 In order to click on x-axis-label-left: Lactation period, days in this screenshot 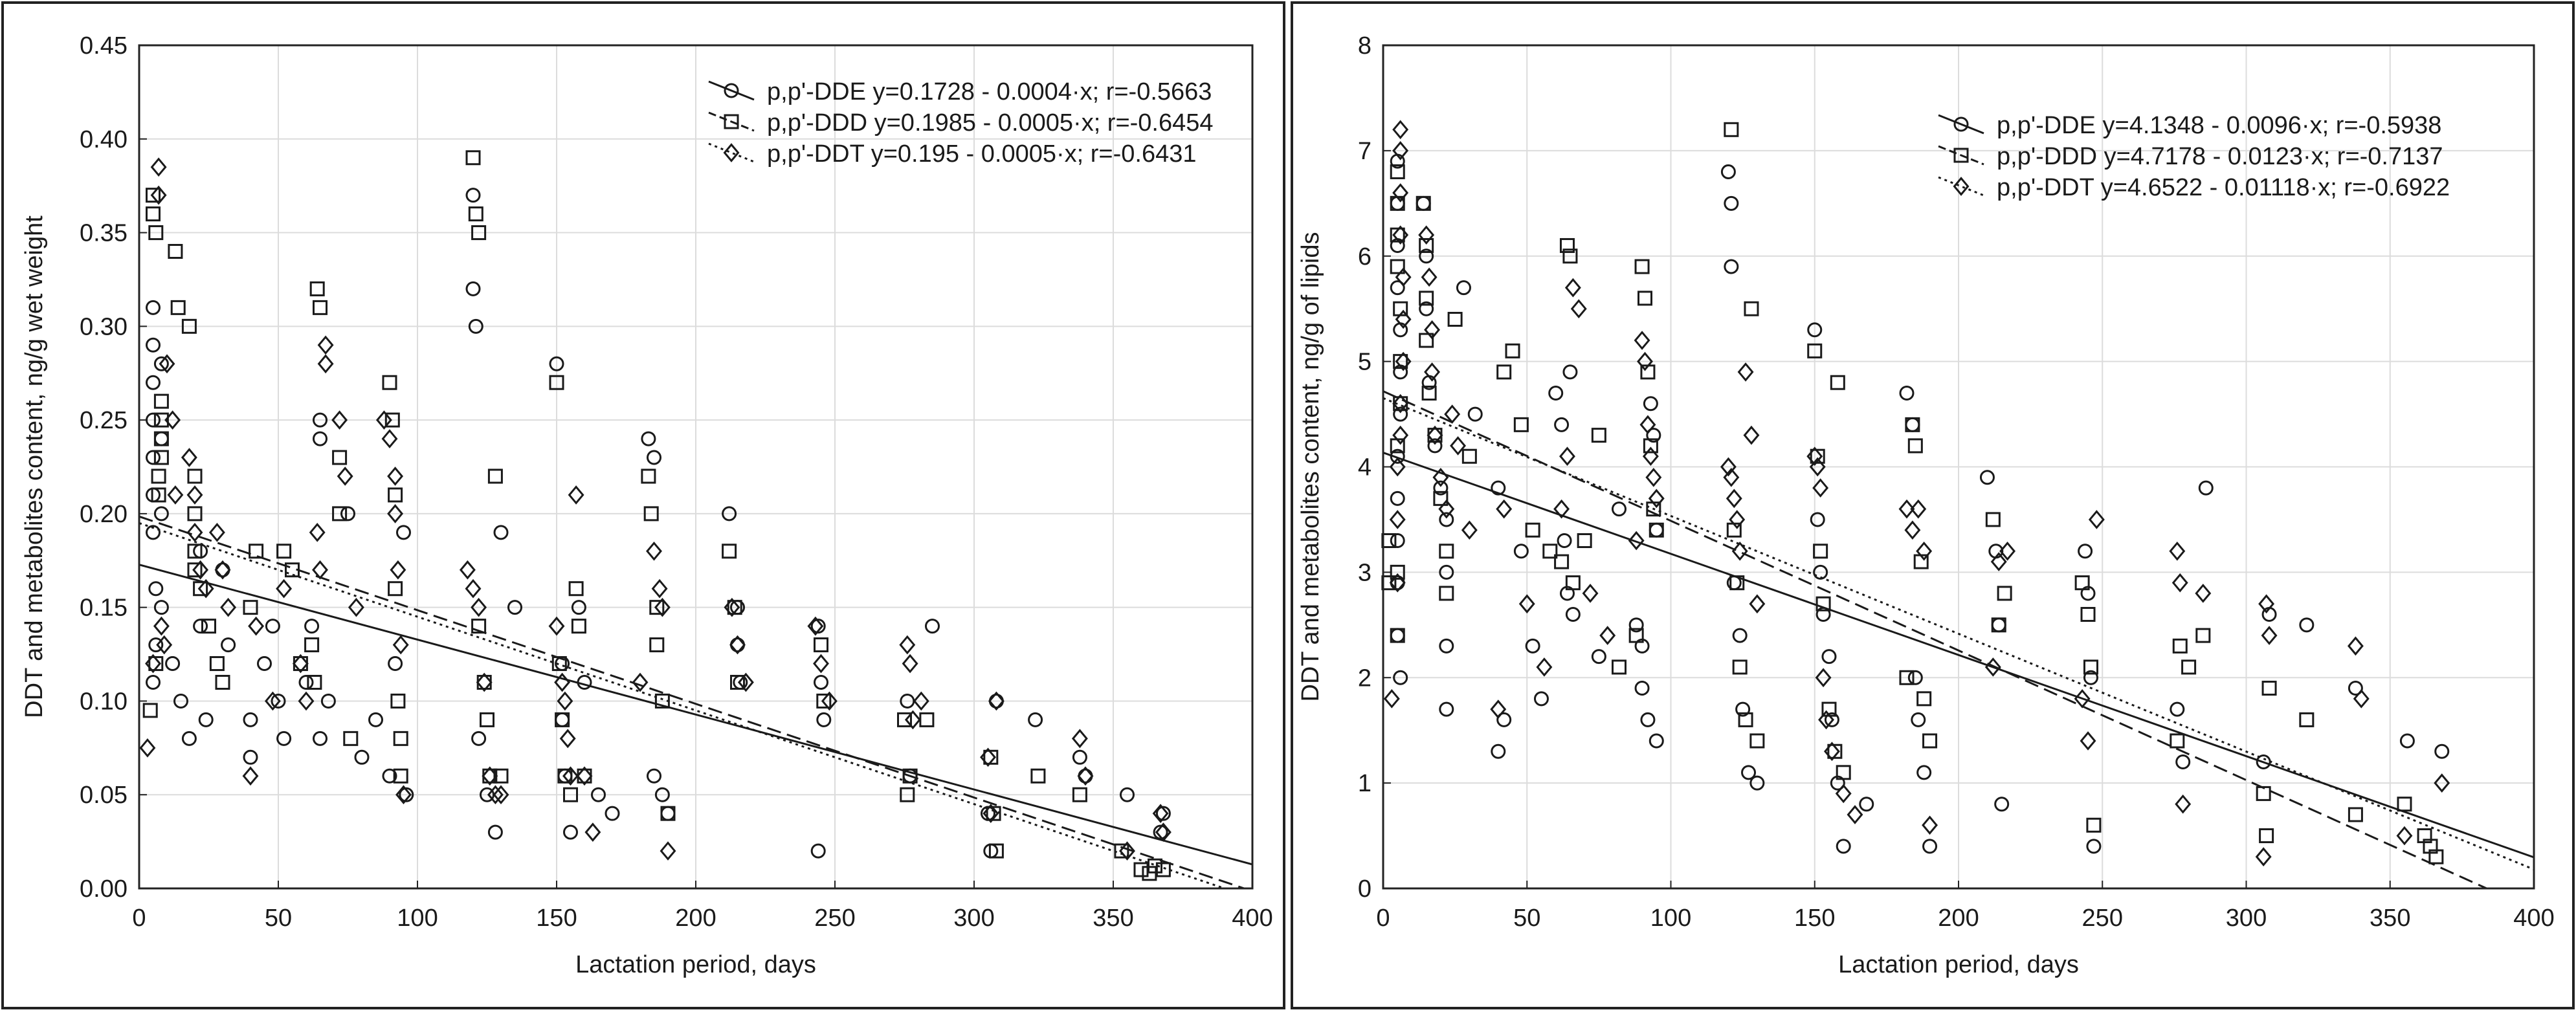, I will do `click(695, 964)`.